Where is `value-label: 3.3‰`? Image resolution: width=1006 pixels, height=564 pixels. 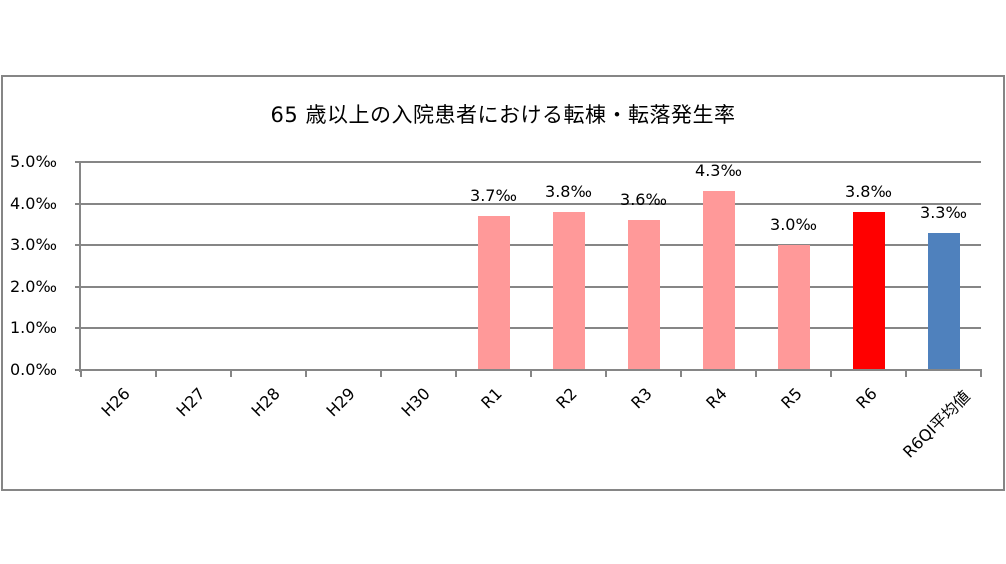
value-label: 3.3‰ is located at coordinates (943, 212).